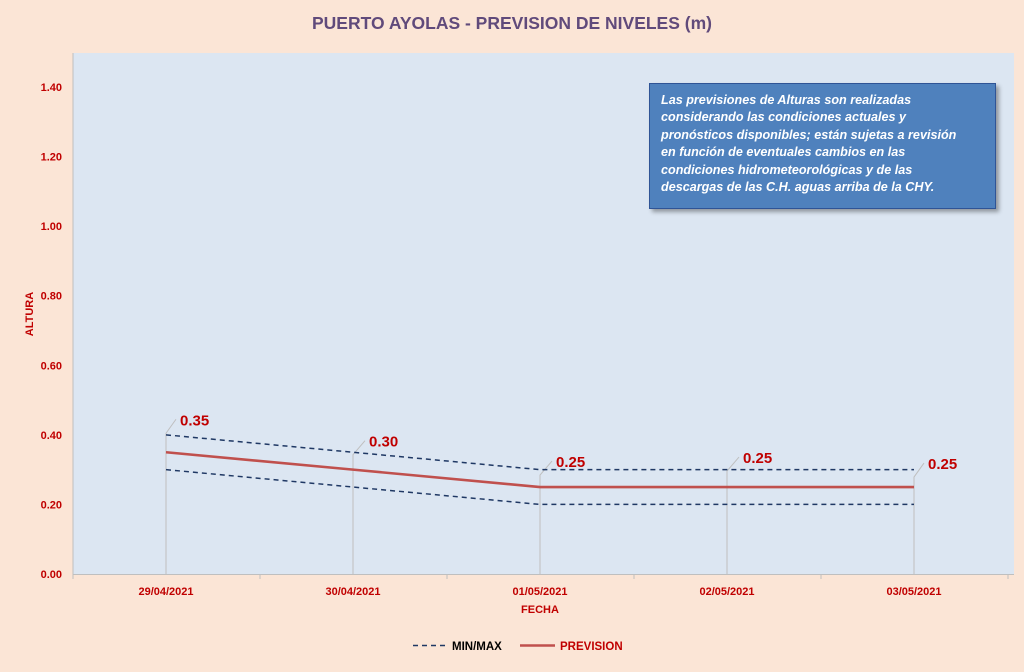 This screenshot has height=672, width=1024. I want to click on y-axis: 0.00 0.20 0.40 0.60 0.80 1.00 1.20 1.40, so click(57, 317).